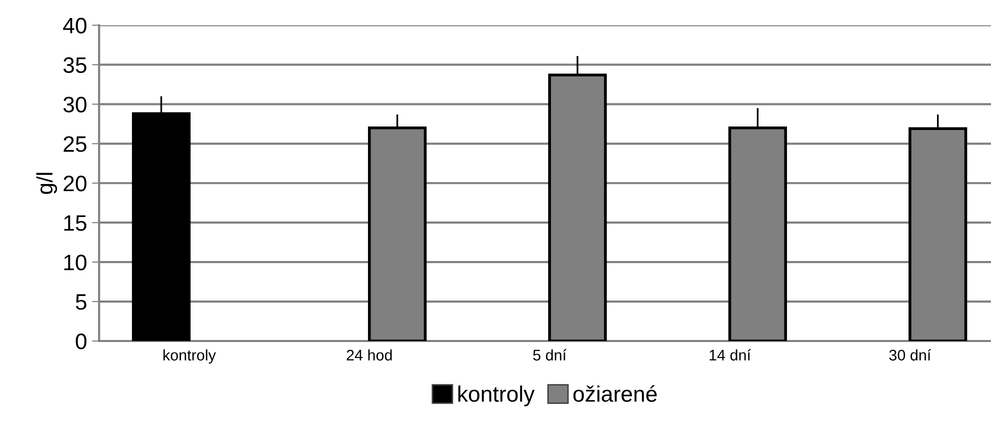 This screenshot has width=991, height=421. Describe the element at coordinates (75, 223) in the screenshot. I see `y-tick-label: 15` at that location.